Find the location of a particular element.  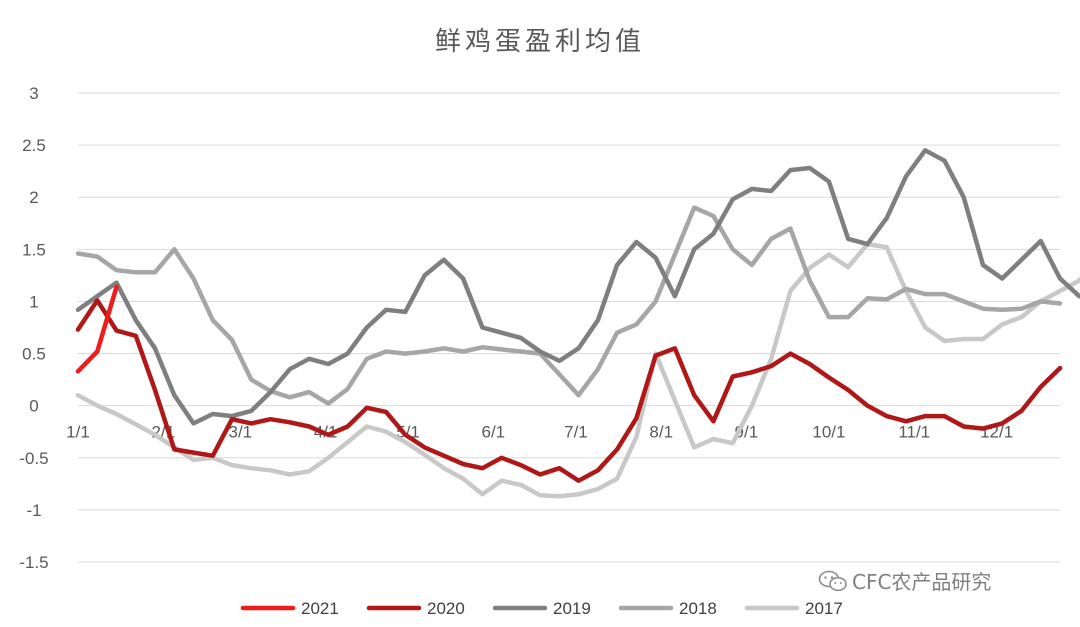

y-tick-label: 3 is located at coordinates (33, 93).